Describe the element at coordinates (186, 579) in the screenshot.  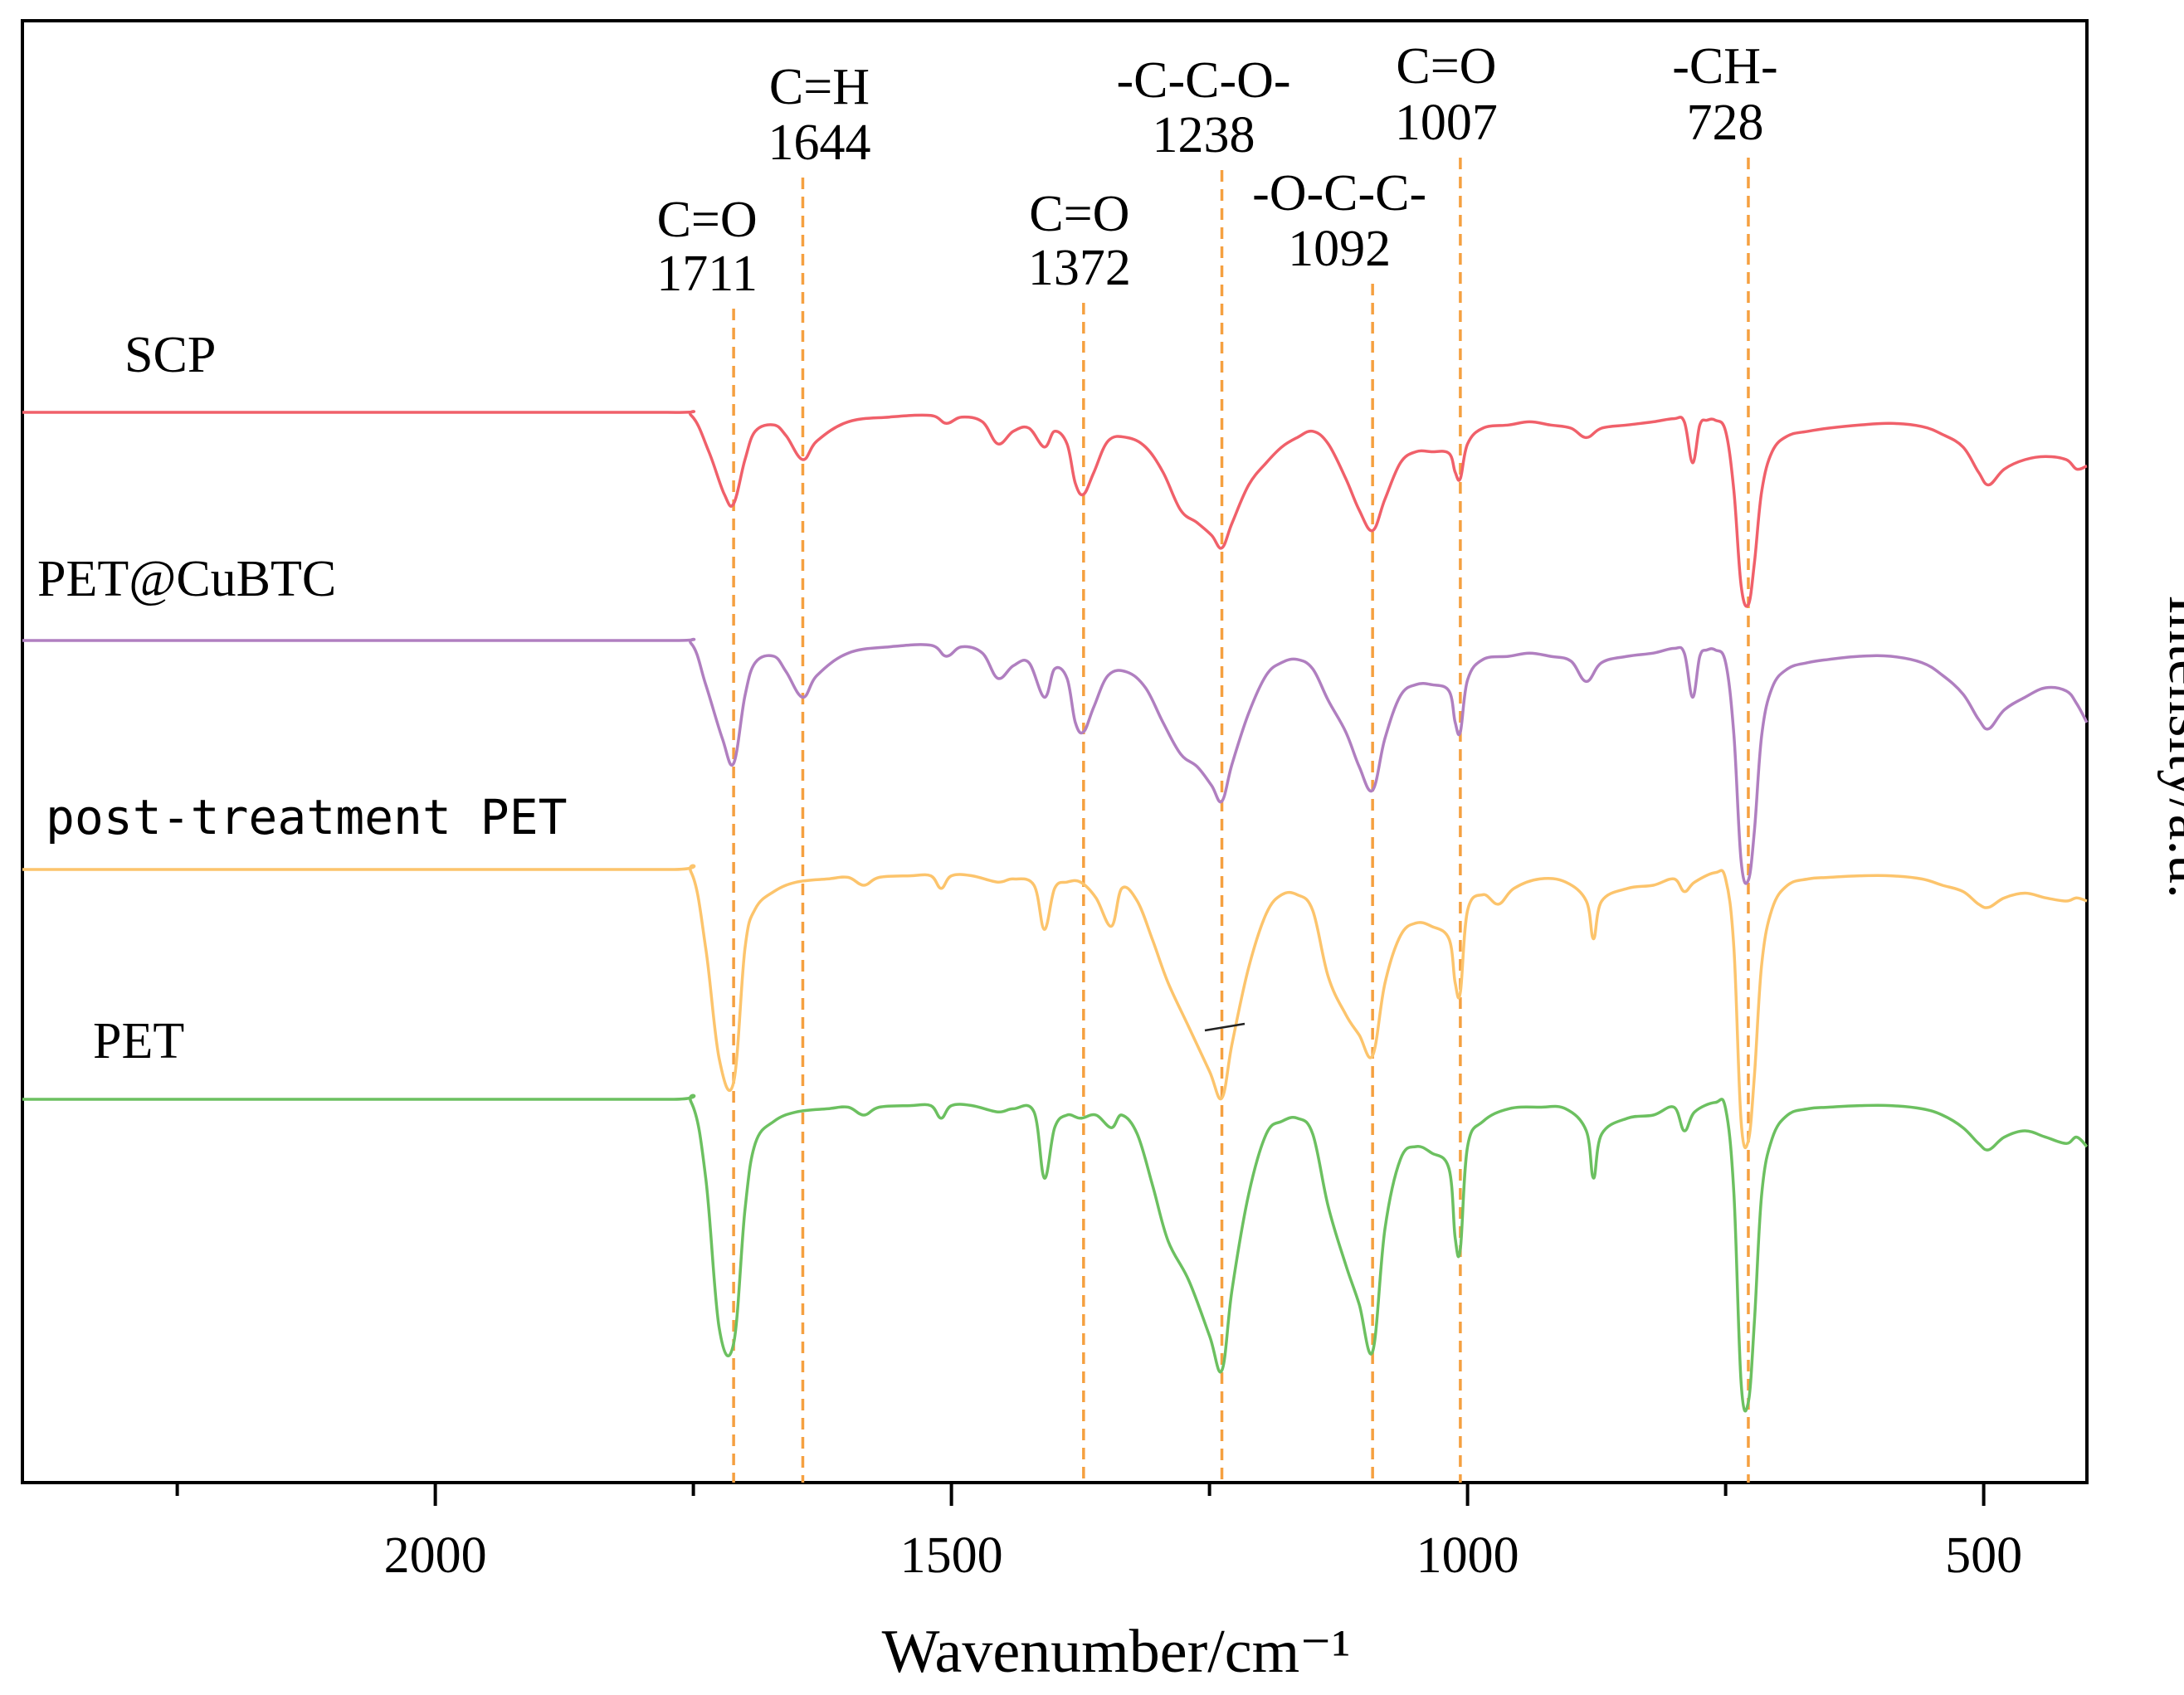
I see `series-label-pet-cubtc: PET@CuBTC` at that location.